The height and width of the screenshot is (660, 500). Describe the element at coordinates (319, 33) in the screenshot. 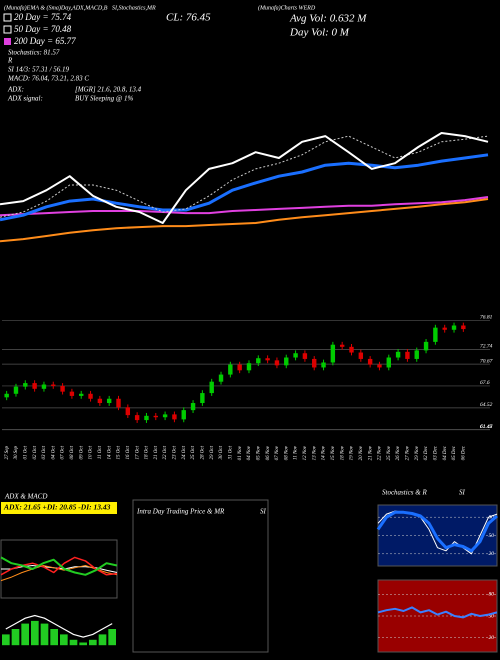

I see `day-vol: Day Vol: 0 M` at that location.